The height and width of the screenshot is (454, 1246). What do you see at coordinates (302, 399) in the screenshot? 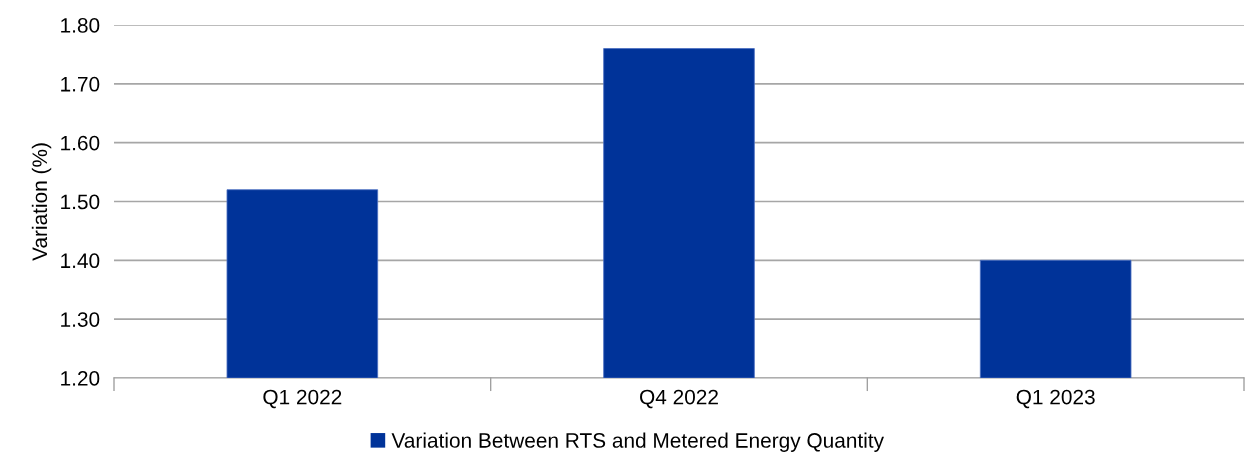
I see `x-tick-label: Q1 2022` at bounding box center [302, 399].